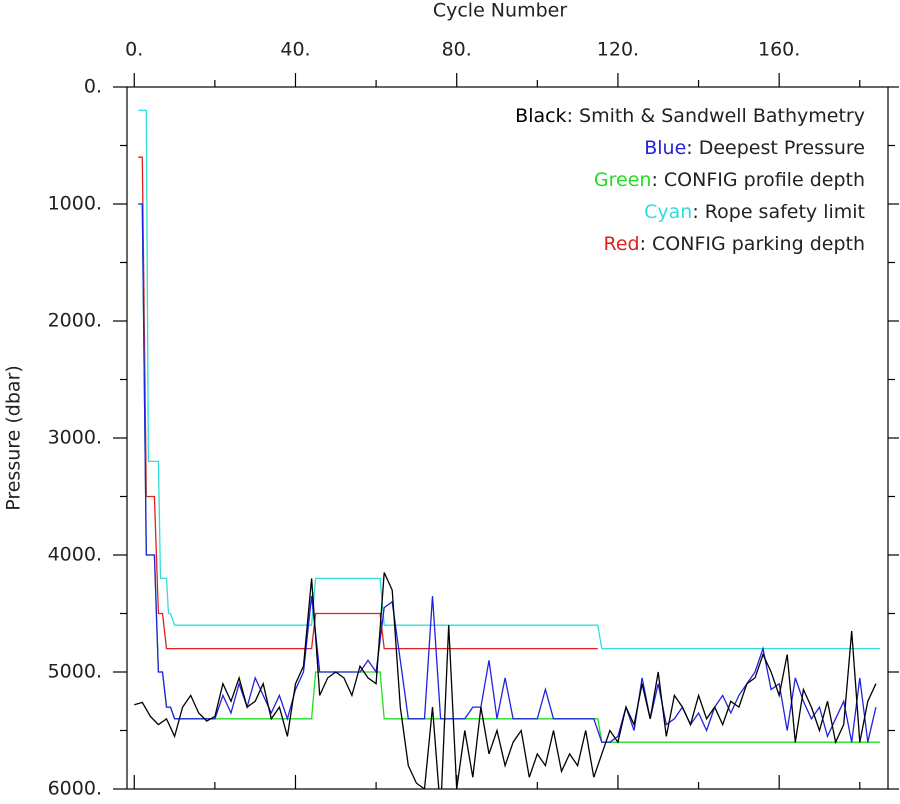 The width and height of the screenshot is (900, 804). I want to click on y-tick-label: 4000., so click(75, 555).